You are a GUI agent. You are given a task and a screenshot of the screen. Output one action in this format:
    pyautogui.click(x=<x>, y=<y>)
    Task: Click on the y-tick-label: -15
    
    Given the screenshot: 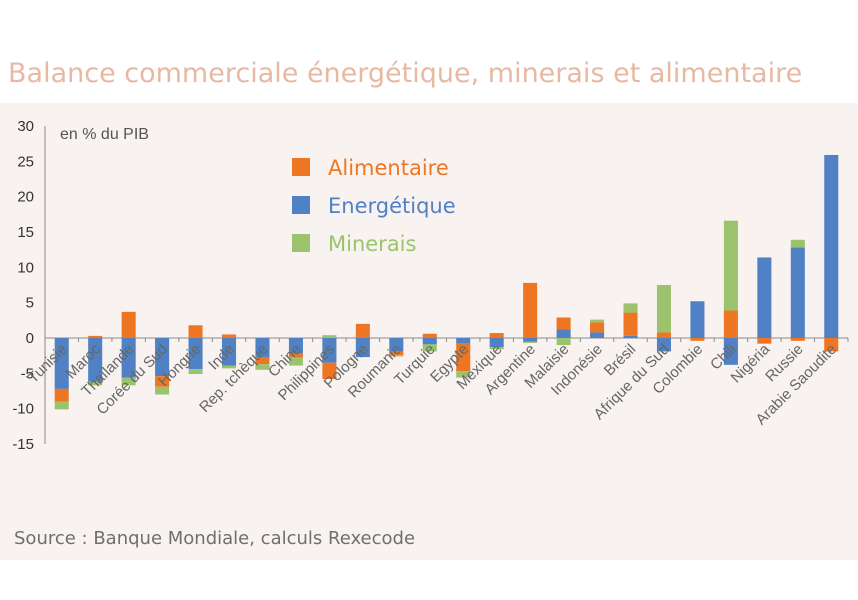 What is the action you would take?
    pyautogui.click(x=23, y=444)
    